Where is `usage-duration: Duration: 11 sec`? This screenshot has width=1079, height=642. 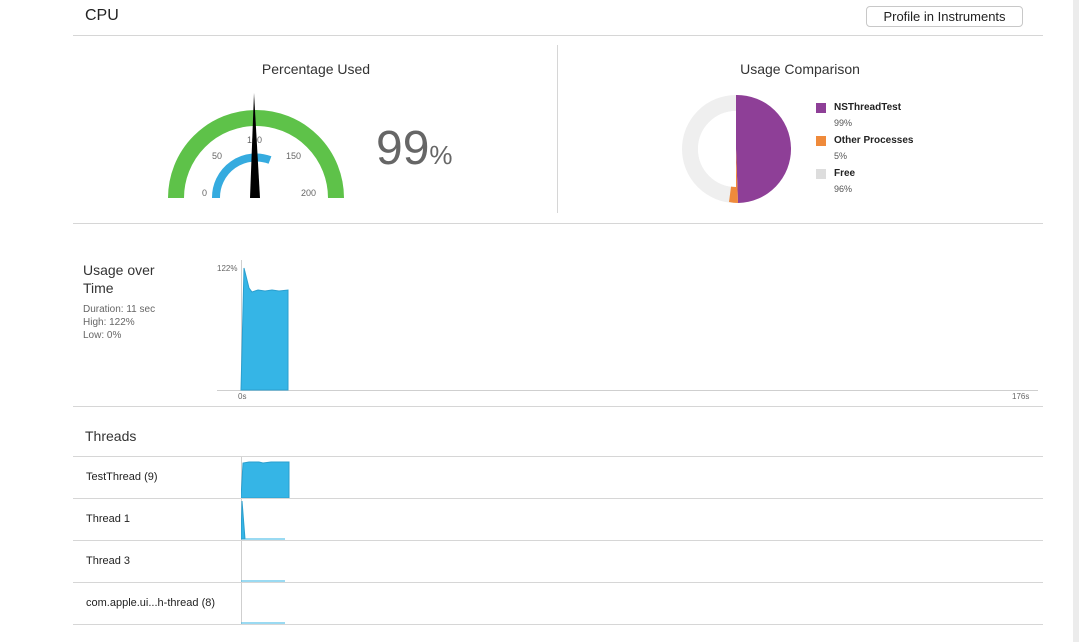
usage-duration: Duration: 11 sec is located at coordinates (119, 309).